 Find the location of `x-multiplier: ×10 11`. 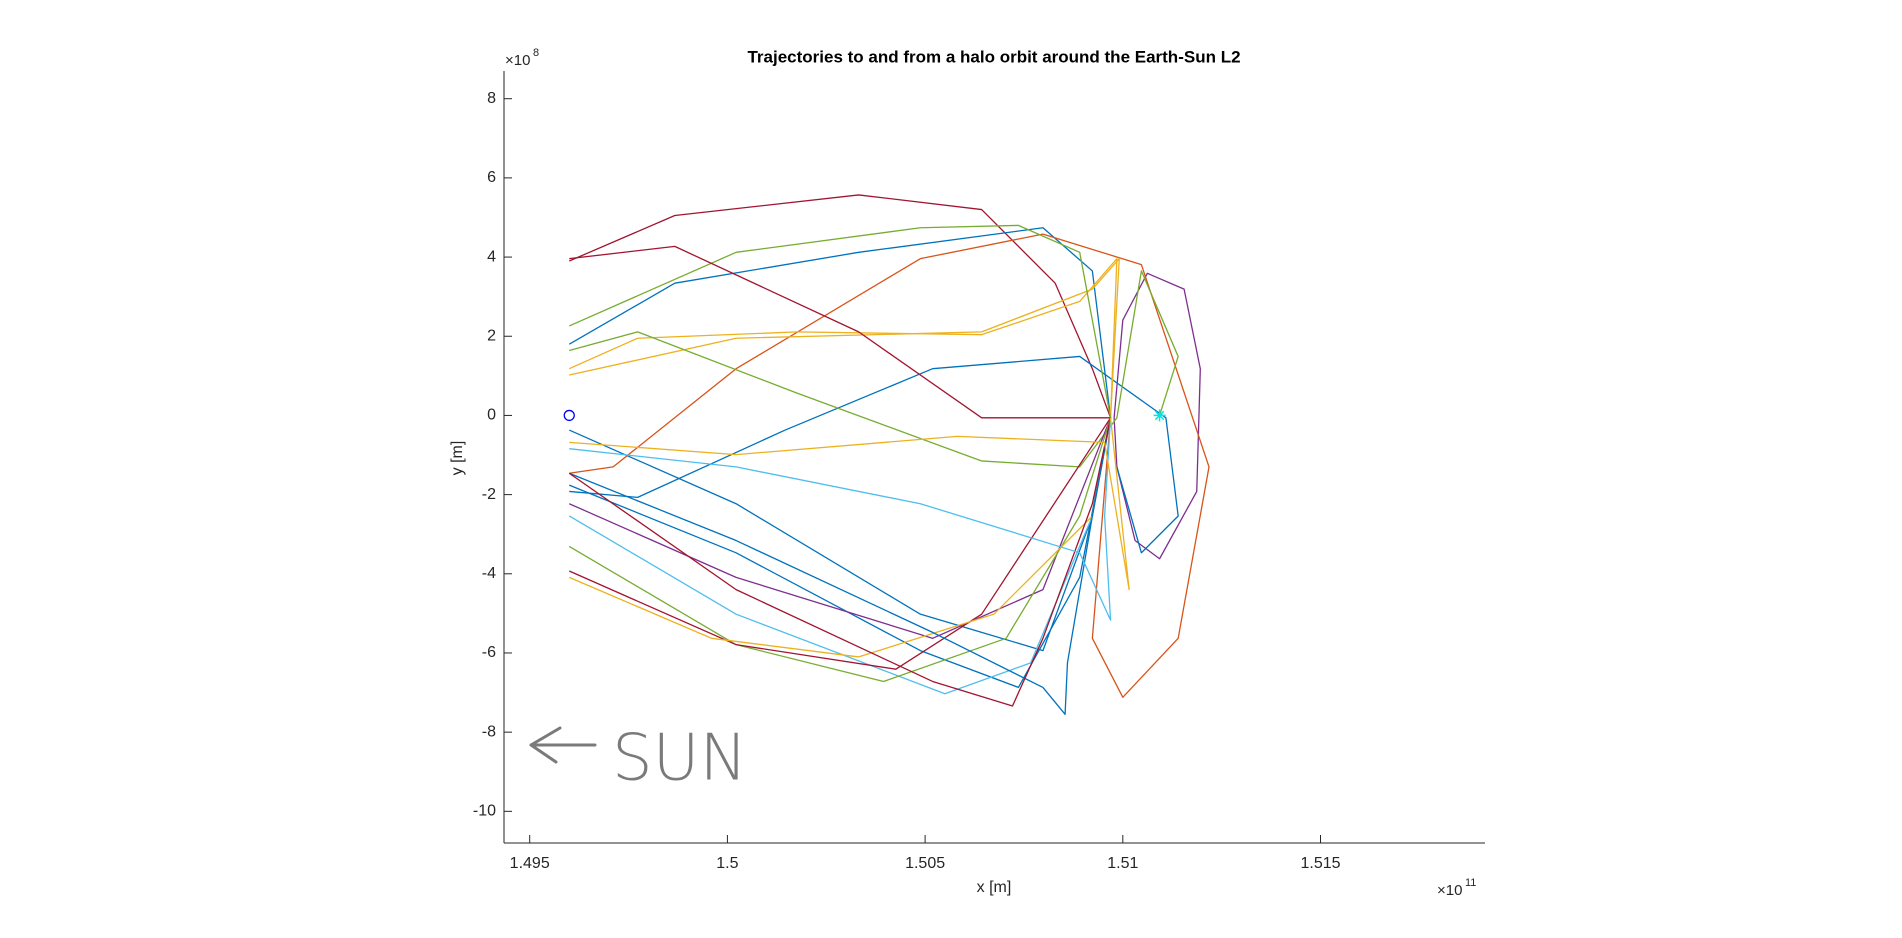

x-multiplier: ×10 11 is located at coordinates (1456, 888).